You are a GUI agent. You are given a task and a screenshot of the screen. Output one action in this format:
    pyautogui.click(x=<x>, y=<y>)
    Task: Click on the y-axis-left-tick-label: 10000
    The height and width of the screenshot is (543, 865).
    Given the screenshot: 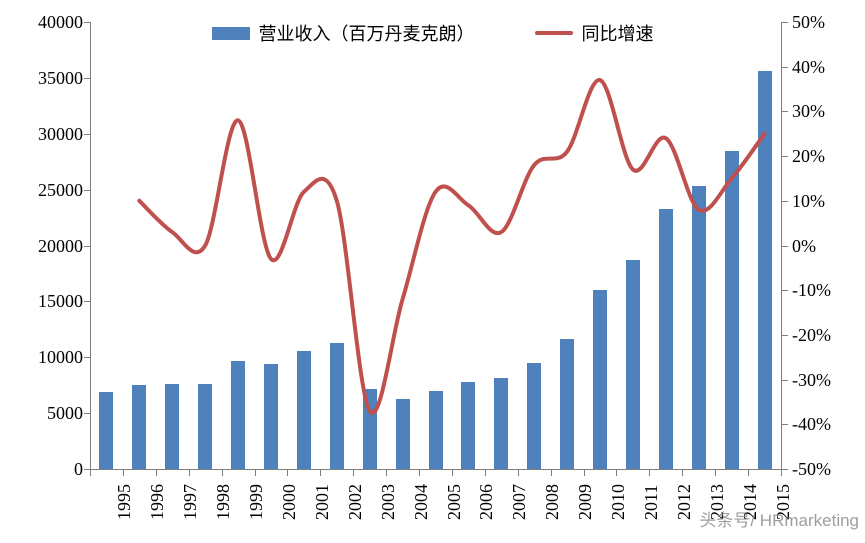 What is the action you would take?
    pyautogui.click(x=60, y=357)
    